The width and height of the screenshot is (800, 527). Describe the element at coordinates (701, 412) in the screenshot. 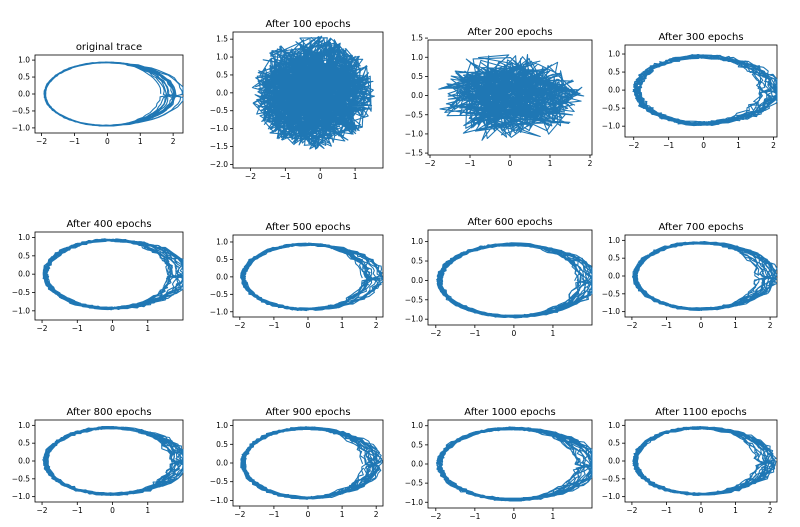

I see `panel-title: After 1100 epochs` at that location.